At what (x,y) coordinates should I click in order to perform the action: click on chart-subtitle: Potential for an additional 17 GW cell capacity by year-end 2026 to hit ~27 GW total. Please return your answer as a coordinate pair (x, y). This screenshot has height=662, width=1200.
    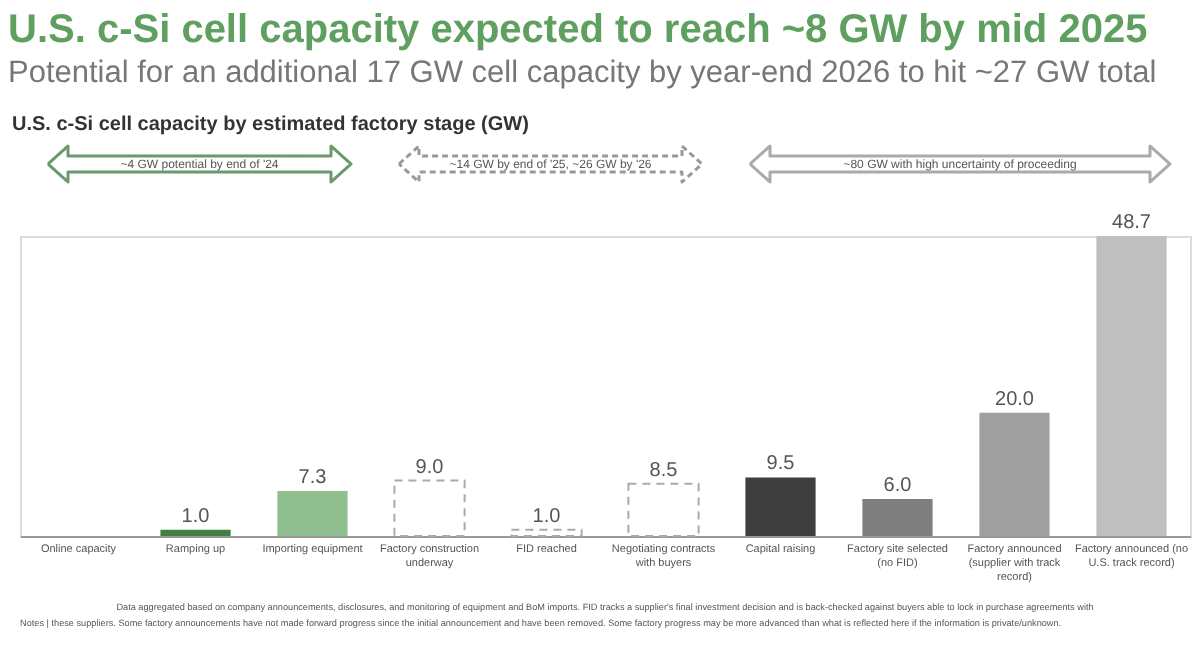
    Looking at the image, I should click on (582, 73).